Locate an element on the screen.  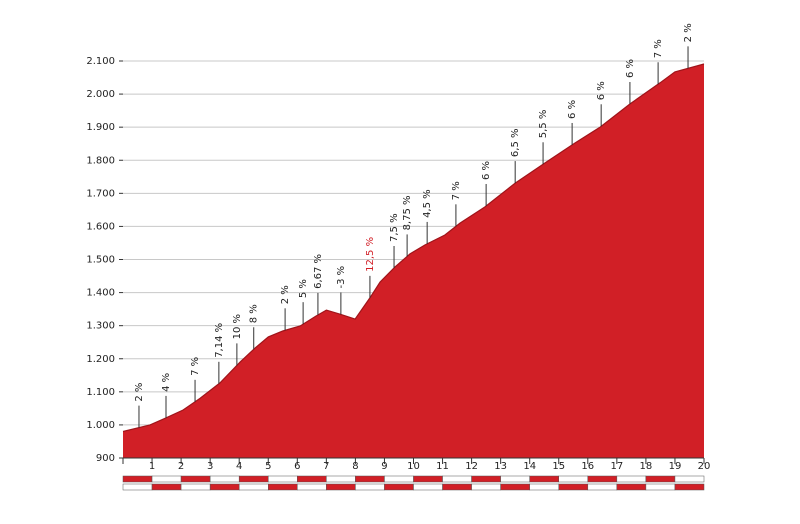
y-tick-label: 1.300 is located at coordinates (100, 326).